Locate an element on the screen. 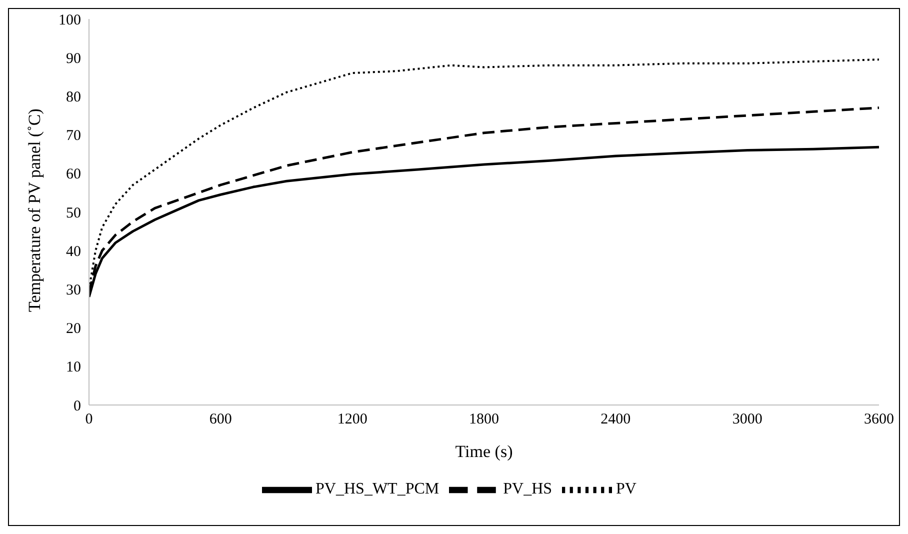  y-tick-label: 40 is located at coordinates (73, 252).